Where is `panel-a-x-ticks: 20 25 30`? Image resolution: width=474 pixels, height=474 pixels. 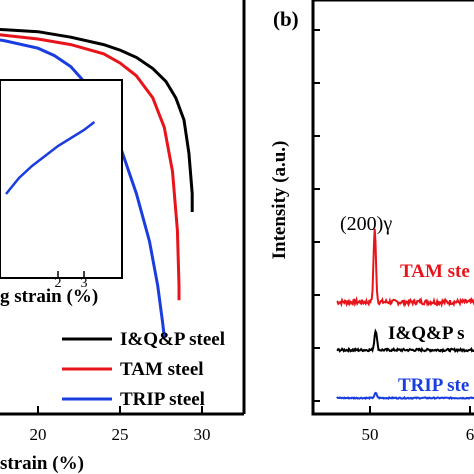
panel-a-x-ticks: 20 25 30 is located at coordinates (120, 425).